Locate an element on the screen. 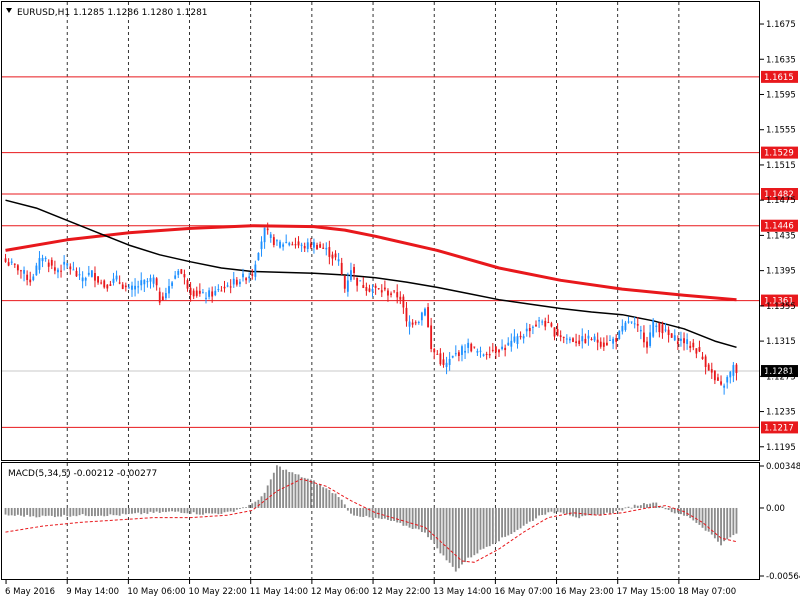 This screenshot has width=800, height=600. macd-signal-line is located at coordinates (371, 520).